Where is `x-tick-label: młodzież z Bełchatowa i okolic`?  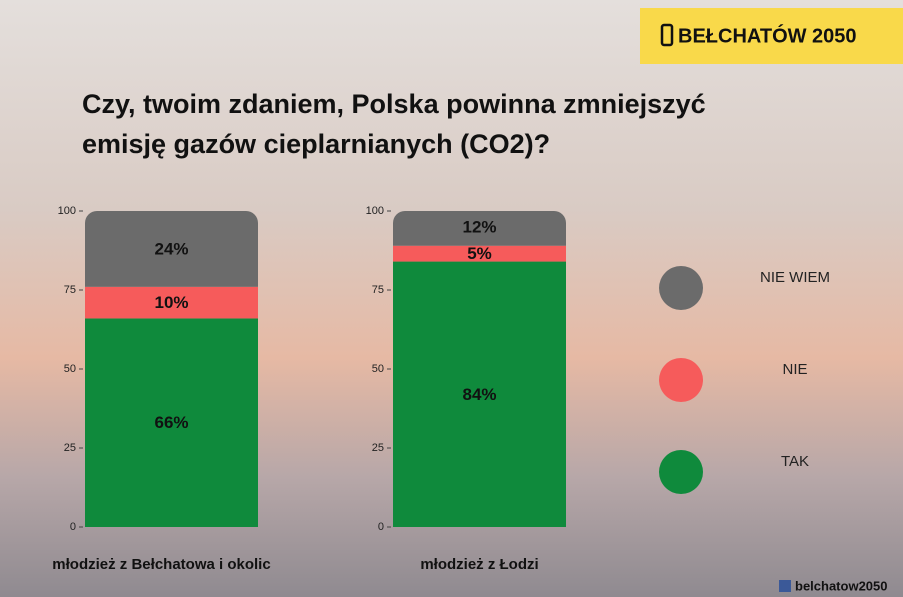
x-tick-label: młodzież z Bełchatowa i okolic is located at coordinates (161, 564).